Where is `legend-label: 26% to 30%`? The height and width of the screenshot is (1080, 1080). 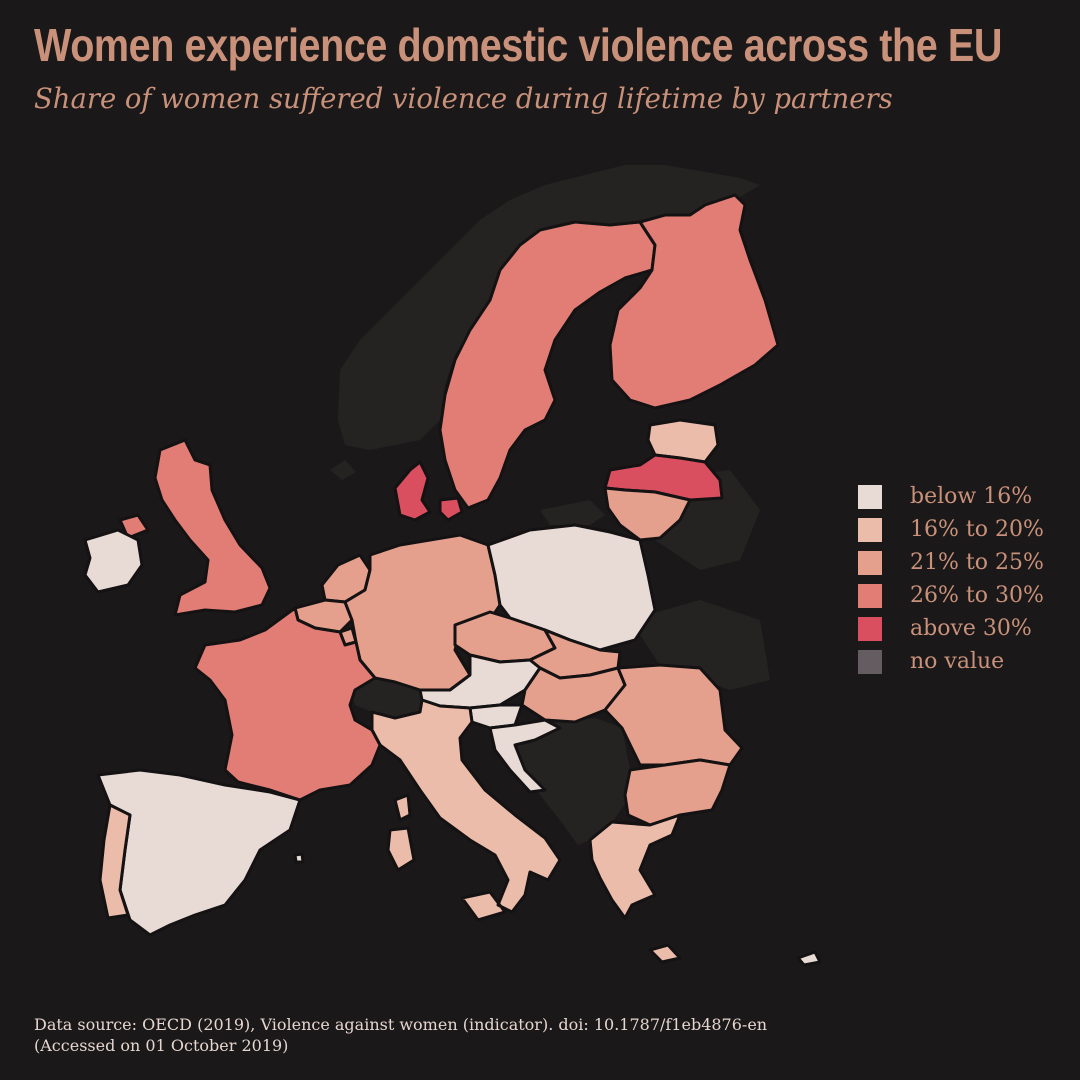
legend-label: 26% to 30% is located at coordinates (977, 595).